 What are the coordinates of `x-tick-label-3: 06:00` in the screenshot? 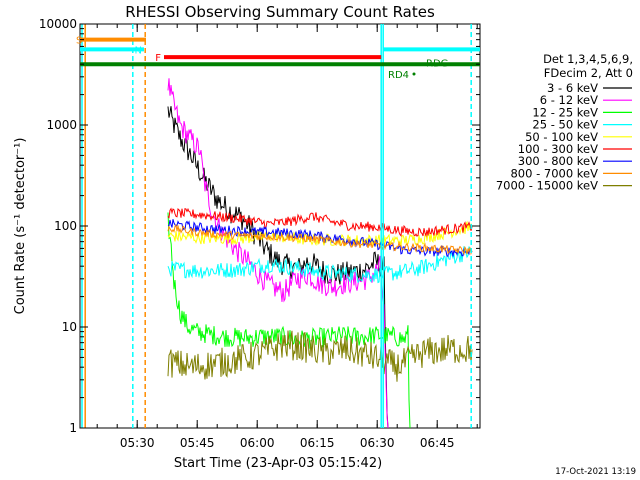 It's located at (257, 443).